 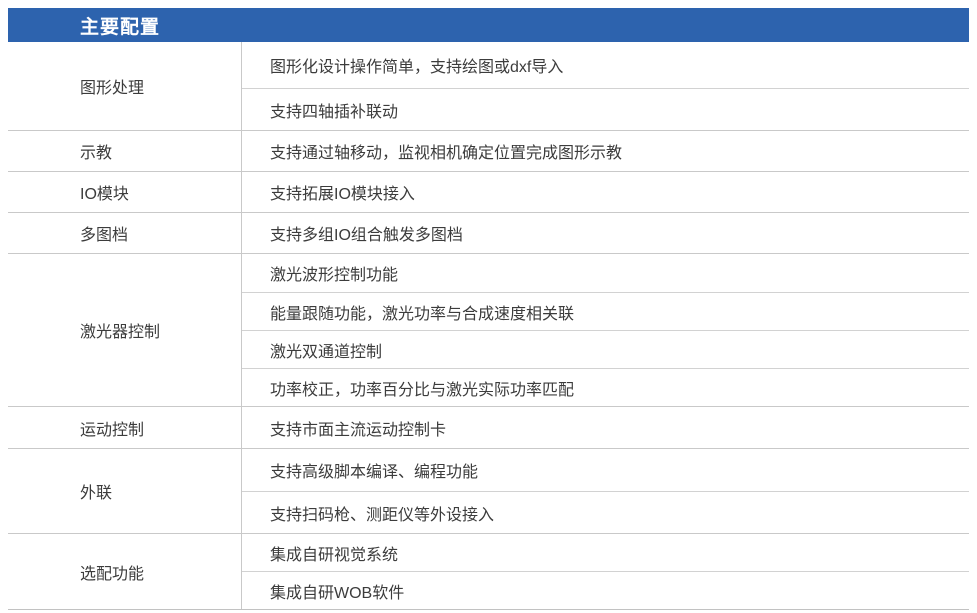 I want to click on feature-list: 支持高级脚本编译、编程功能 支持扫码枪、测距仪等外设接入, so click(x=605, y=491).